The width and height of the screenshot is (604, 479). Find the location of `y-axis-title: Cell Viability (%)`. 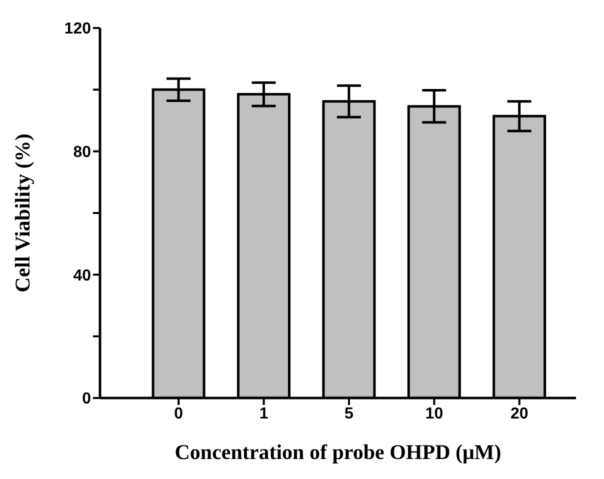

y-axis-title: Cell Viability (%) is located at coordinates (22, 213).